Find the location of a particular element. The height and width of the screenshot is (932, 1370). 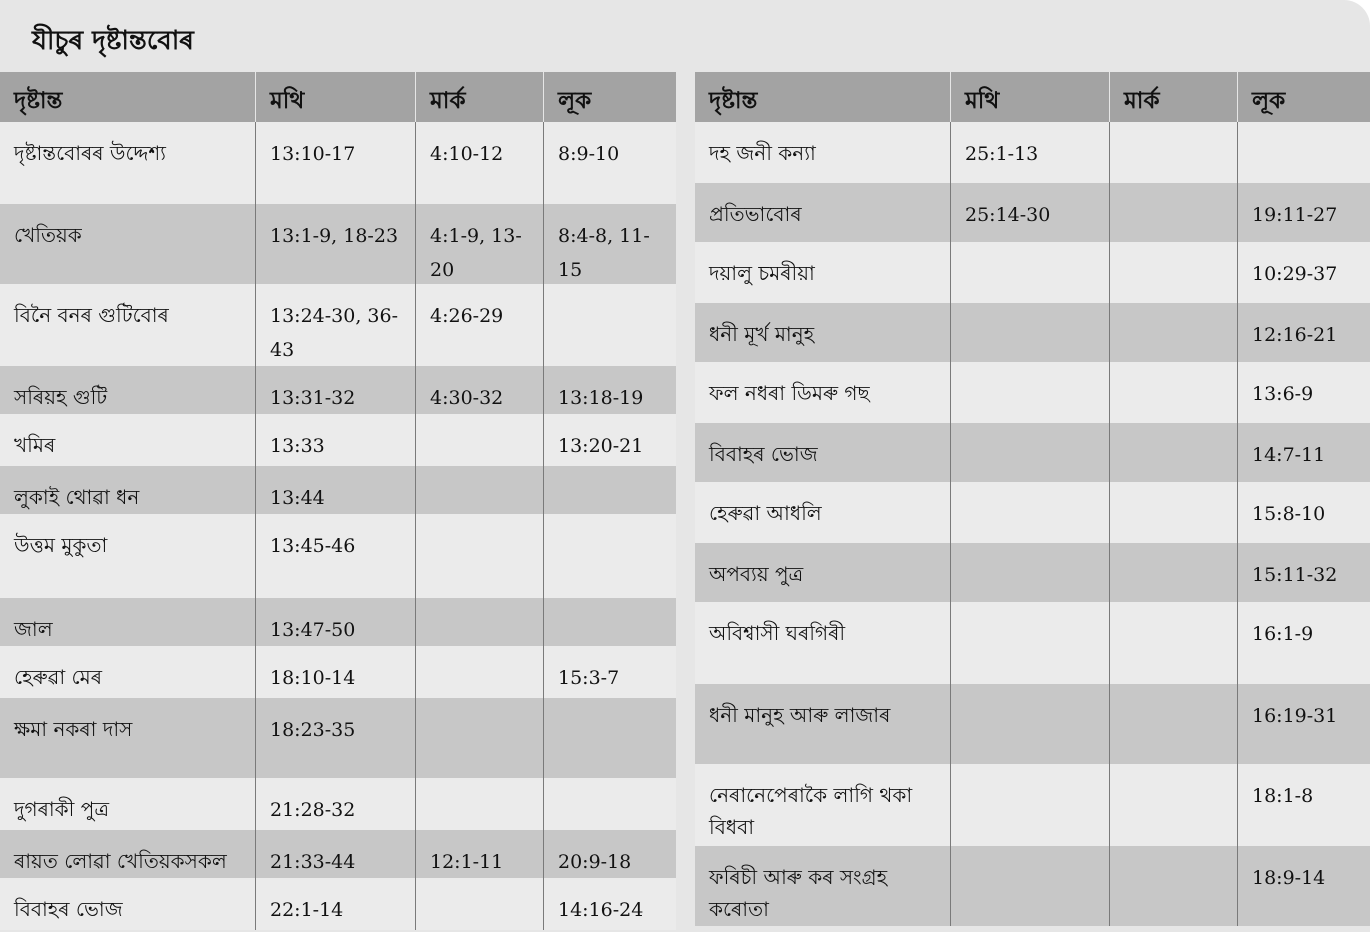

matthew-cell: 25:1-13 is located at coordinates (1030, 152).